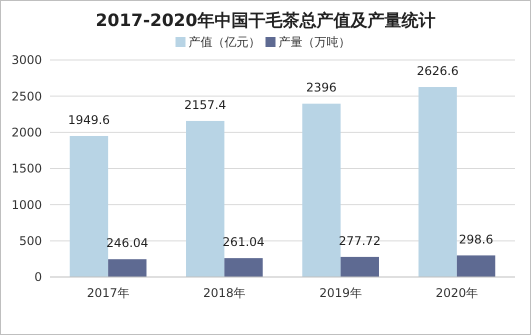 This screenshot has height=335, width=531. Describe the element at coordinates (340, 293) in the screenshot. I see `x-tick-label: 2019年` at that location.